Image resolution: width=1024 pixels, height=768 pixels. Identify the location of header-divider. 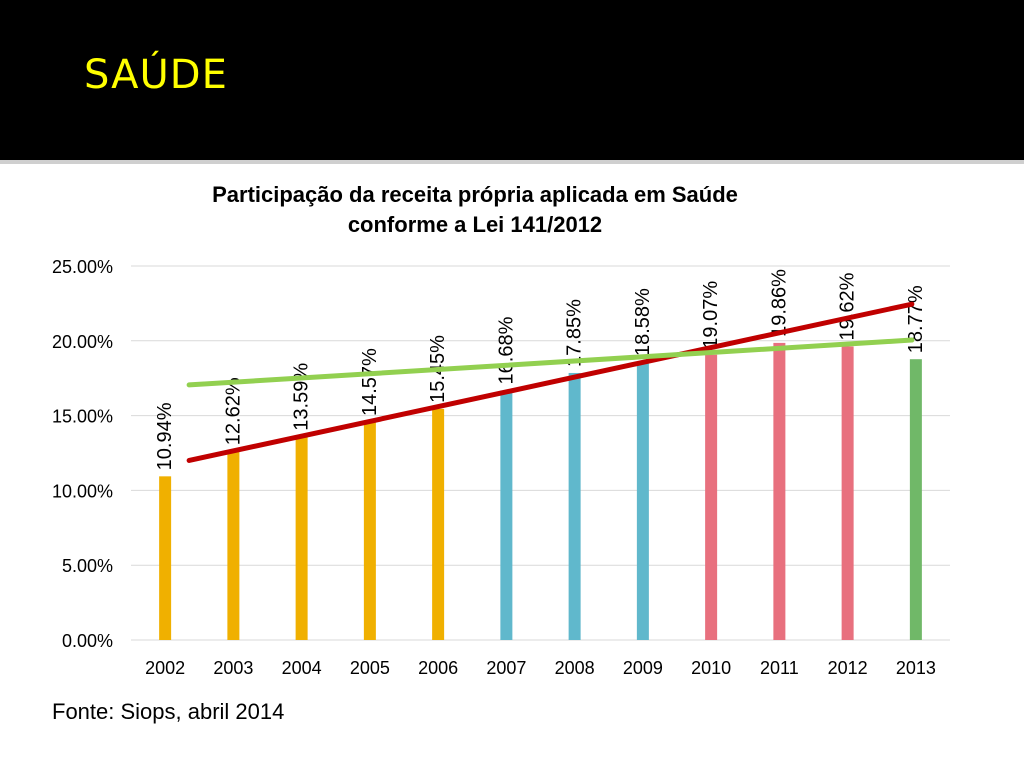
(512, 162).